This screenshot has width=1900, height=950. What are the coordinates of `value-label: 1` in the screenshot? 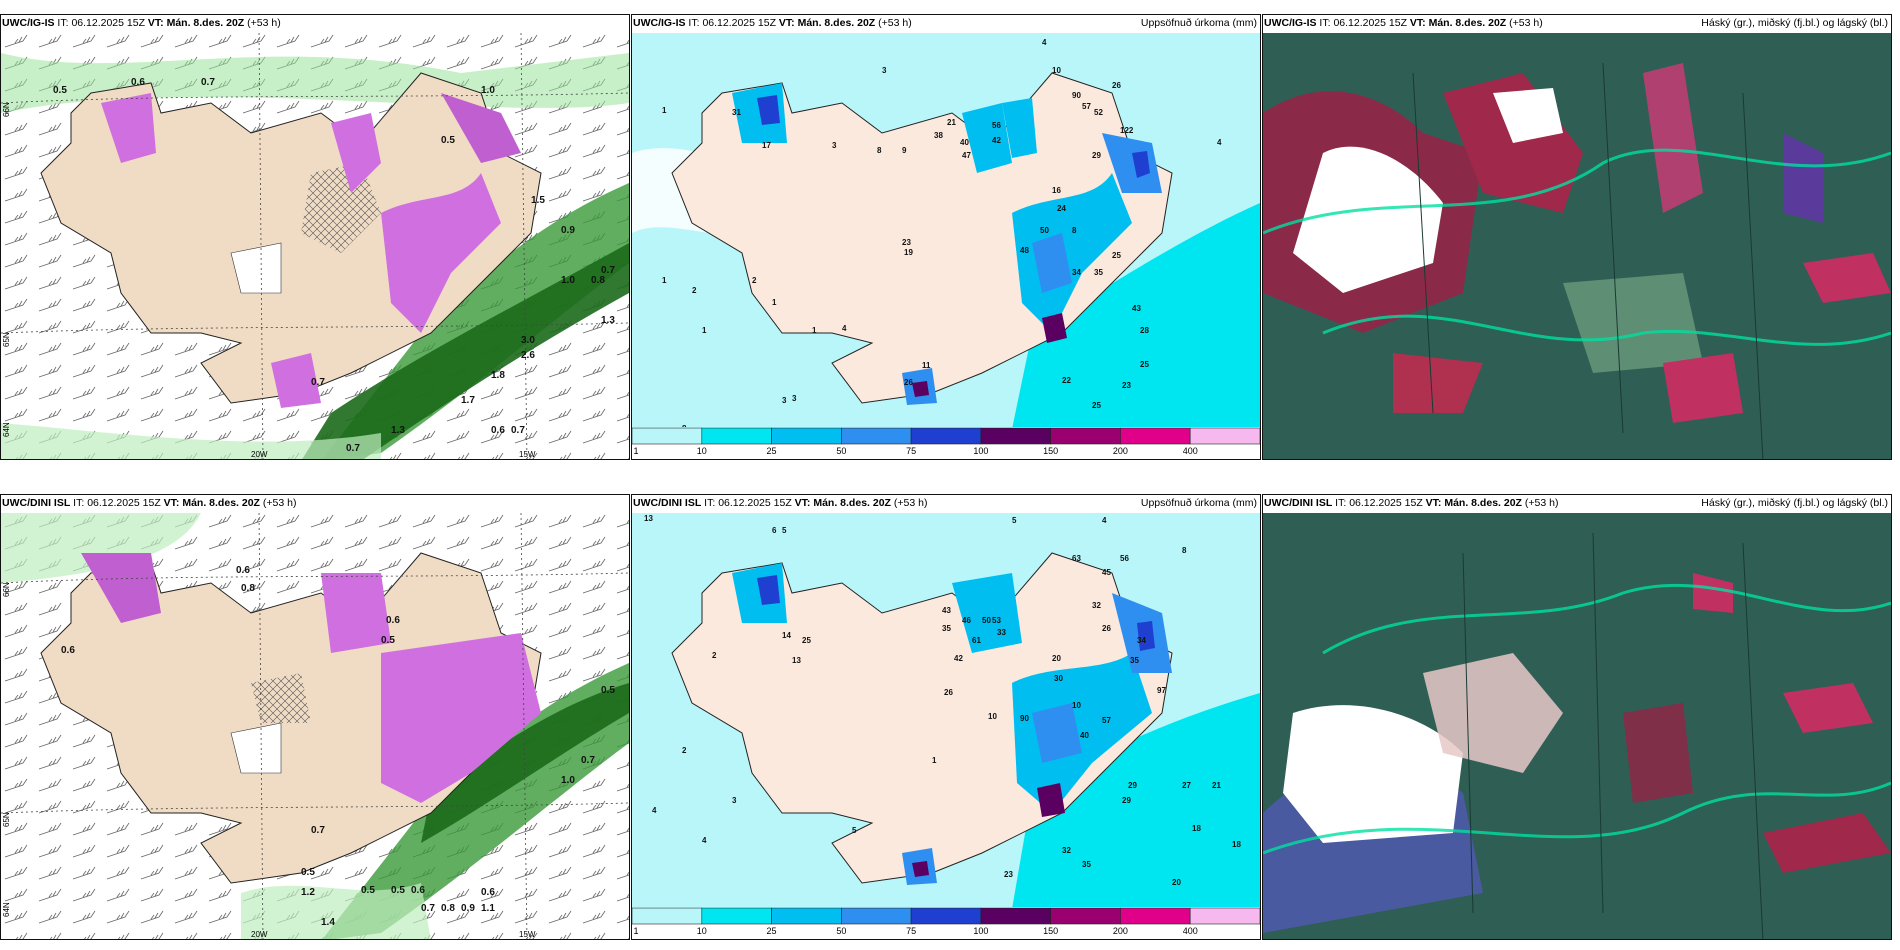 It's located at (934, 760).